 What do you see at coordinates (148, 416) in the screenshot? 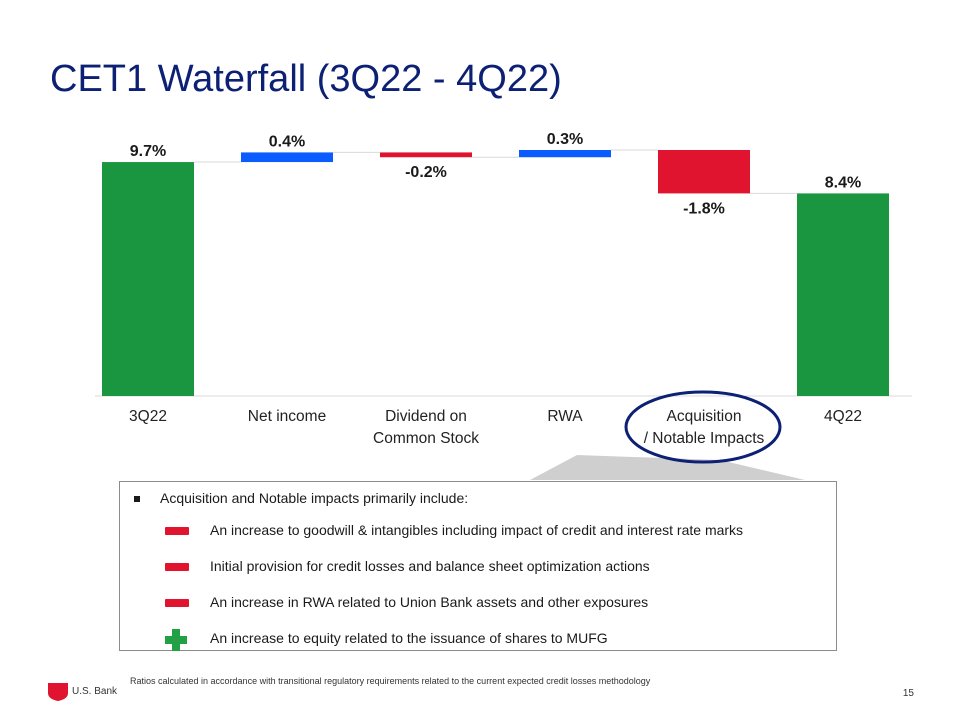
I see `category-label: 3Q22` at bounding box center [148, 416].